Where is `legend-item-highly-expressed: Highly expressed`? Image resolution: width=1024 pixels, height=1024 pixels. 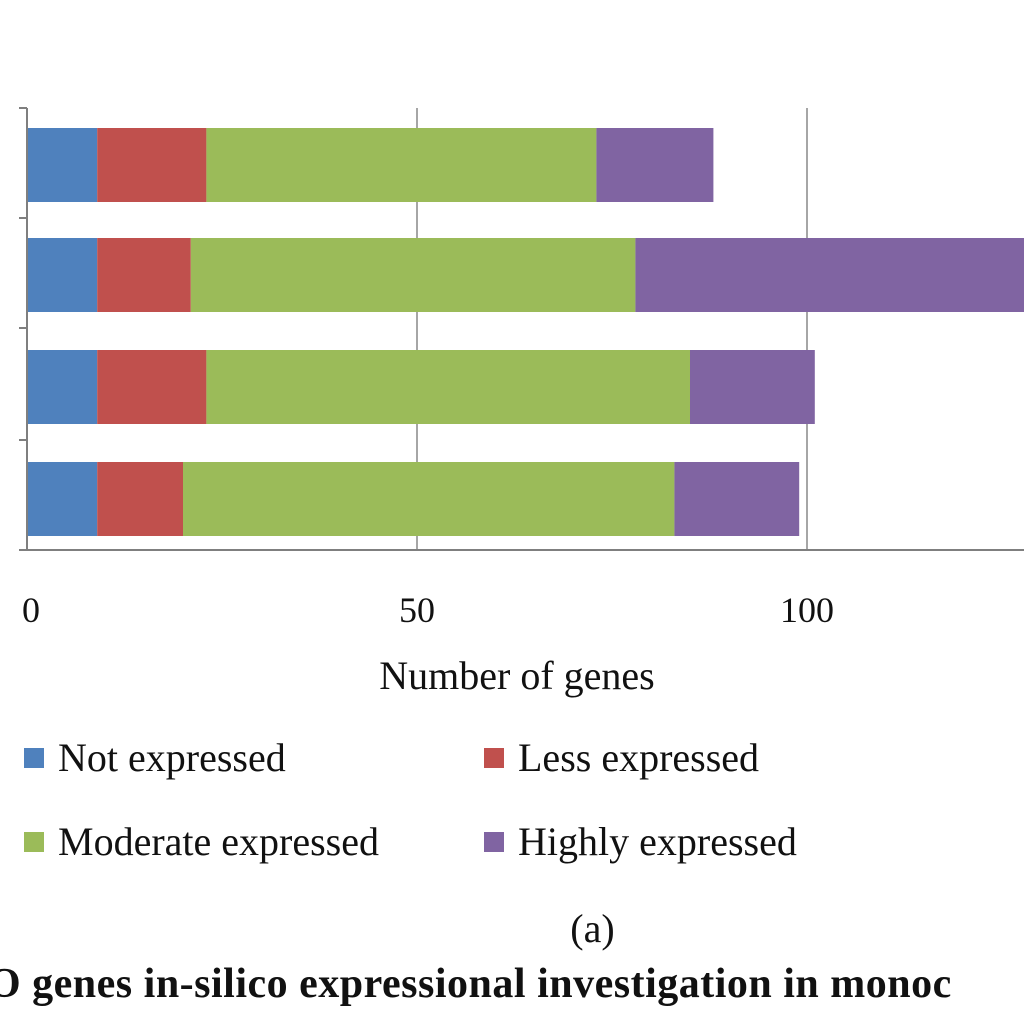
legend-item-highly-expressed: Highly expressed is located at coordinates (640, 841).